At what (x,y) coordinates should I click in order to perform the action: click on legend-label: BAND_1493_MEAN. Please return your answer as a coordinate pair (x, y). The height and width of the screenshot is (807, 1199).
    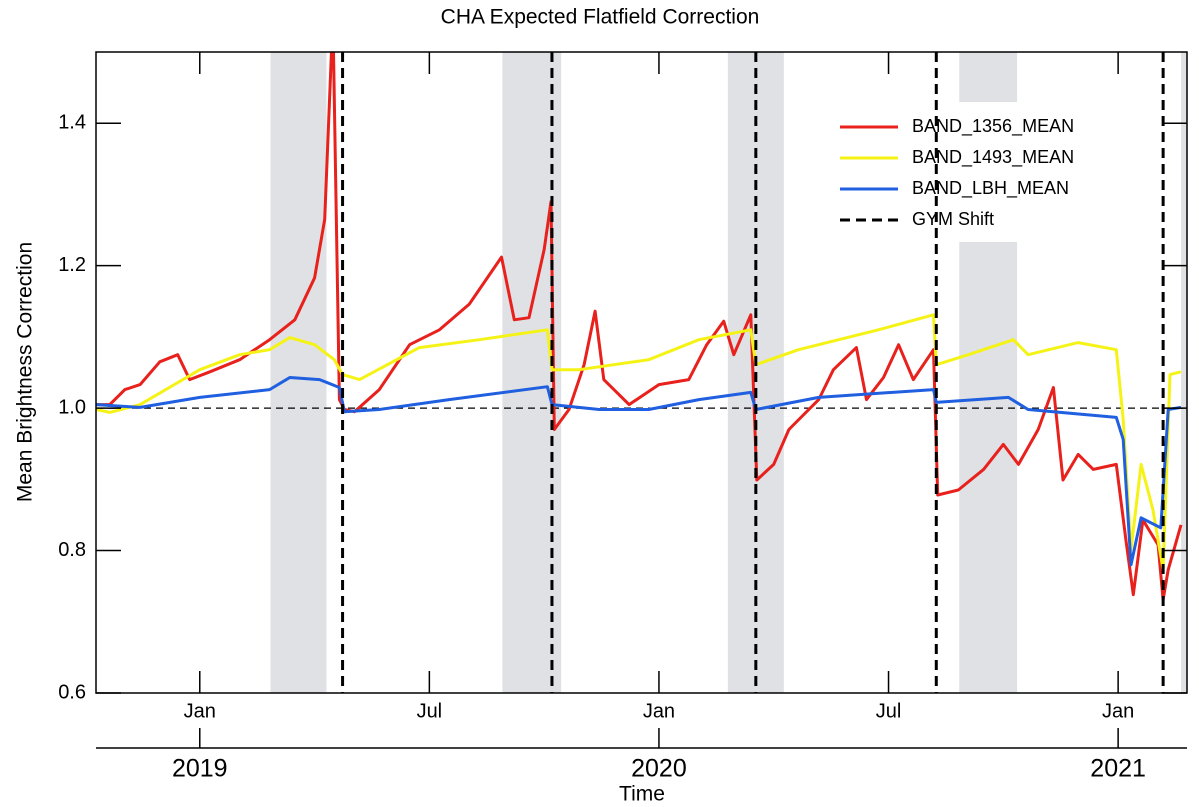
    Looking at the image, I should click on (993, 157).